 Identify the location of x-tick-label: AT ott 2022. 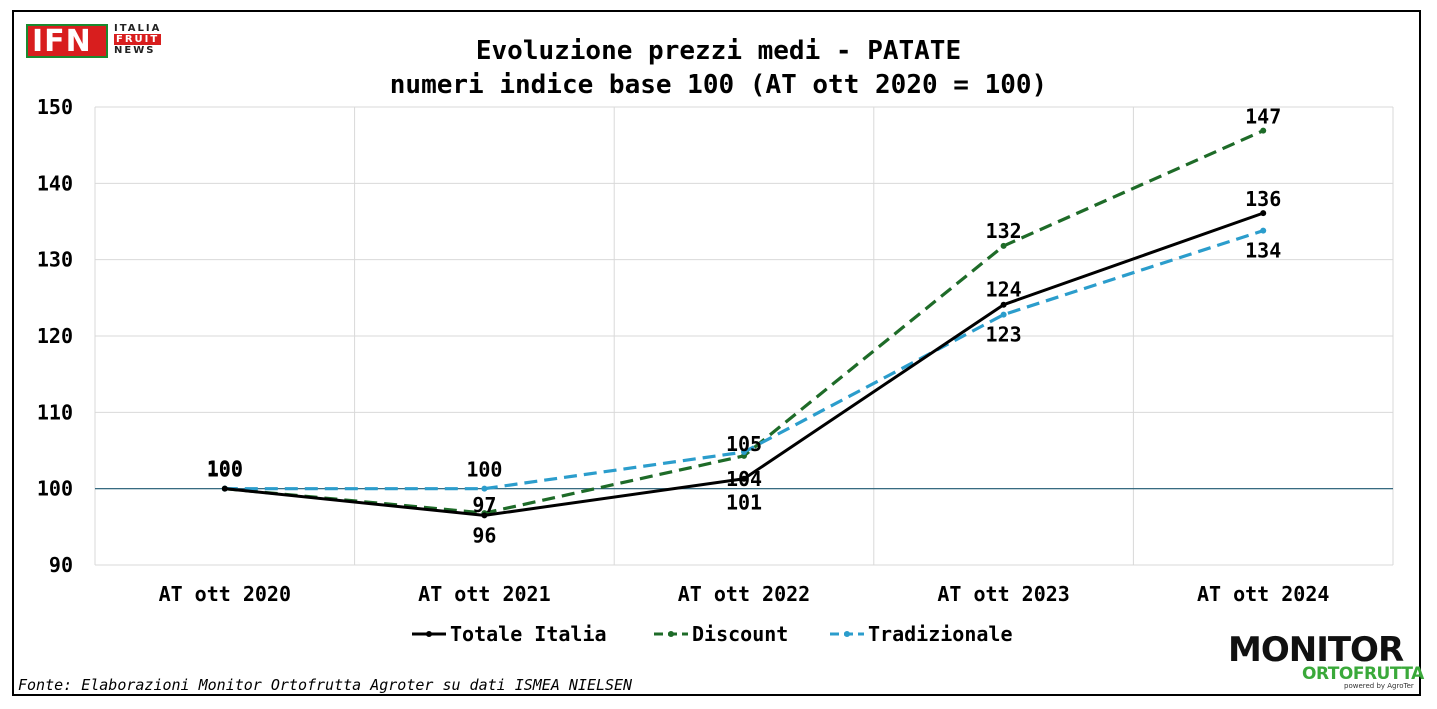
(744, 594).